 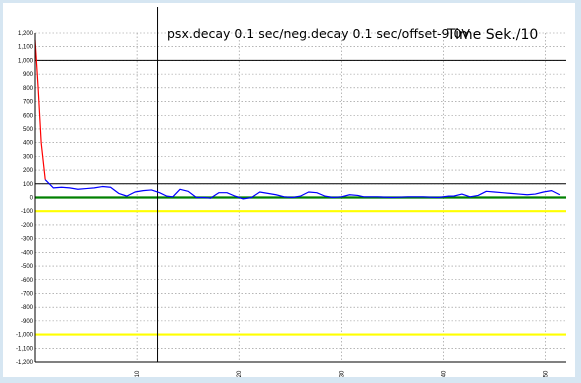 I want to click on y-tick-label: 900, so click(x=28, y=75).